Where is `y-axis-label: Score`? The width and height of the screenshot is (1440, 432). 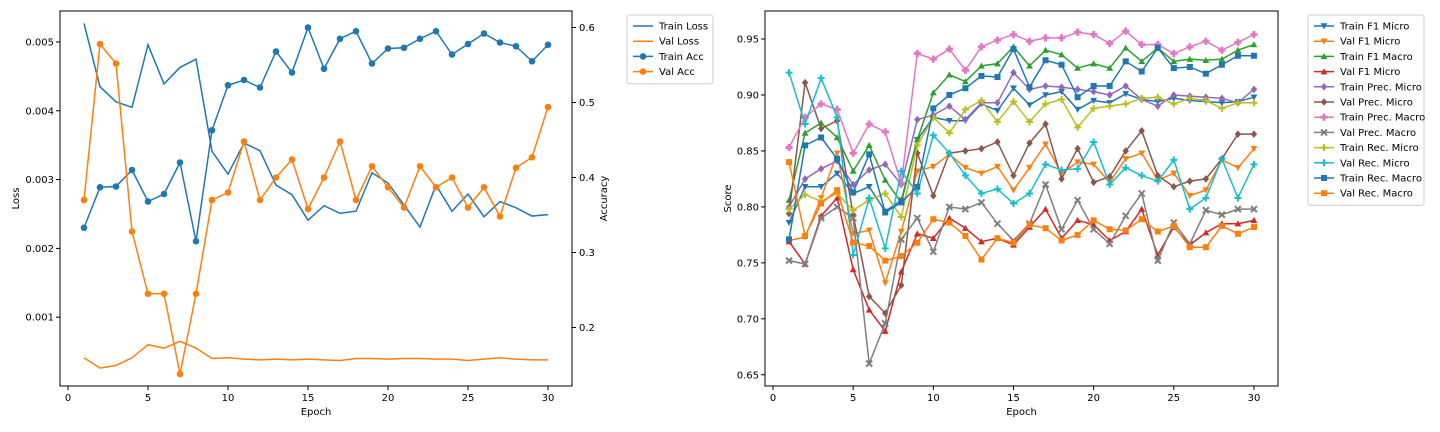 y-axis-label: Score is located at coordinates (728, 198).